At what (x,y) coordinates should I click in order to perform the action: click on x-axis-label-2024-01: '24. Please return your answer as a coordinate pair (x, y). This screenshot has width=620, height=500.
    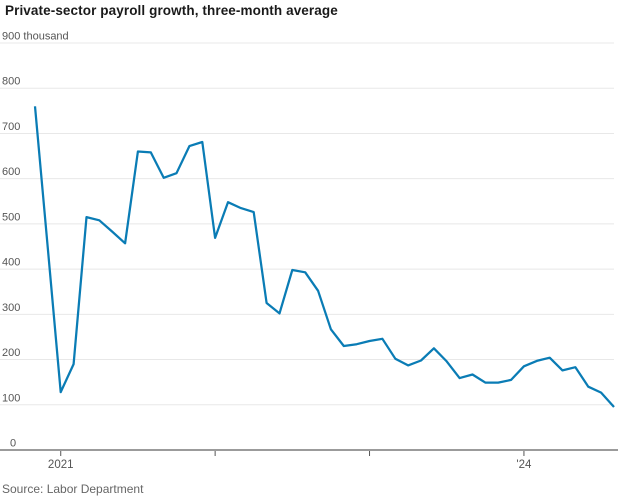
    Looking at the image, I should click on (524, 465).